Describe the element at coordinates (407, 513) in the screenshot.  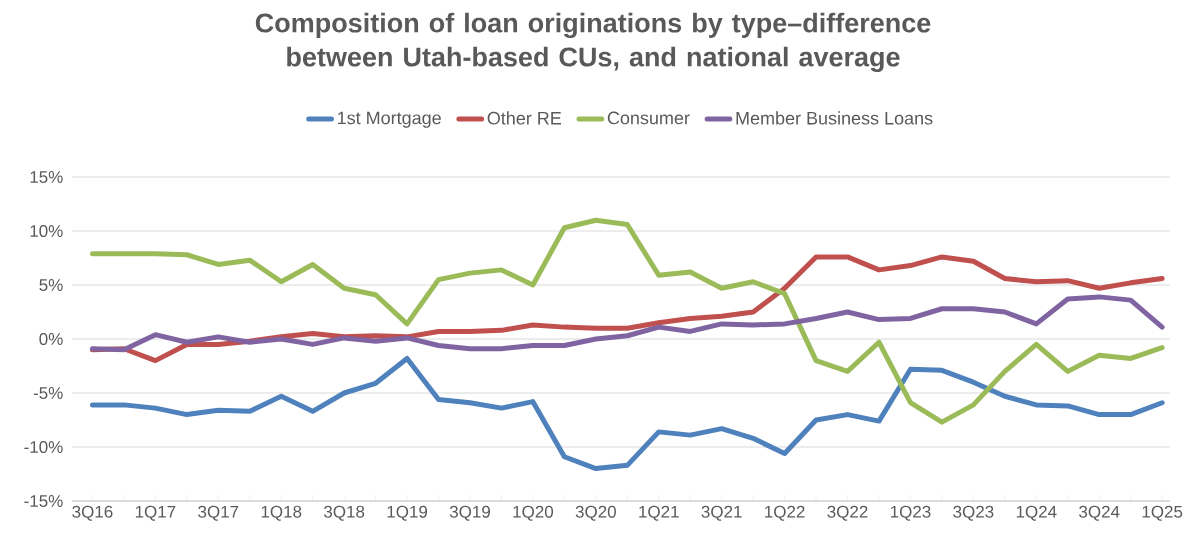
I see `x-tick-label: 1Q19` at that location.